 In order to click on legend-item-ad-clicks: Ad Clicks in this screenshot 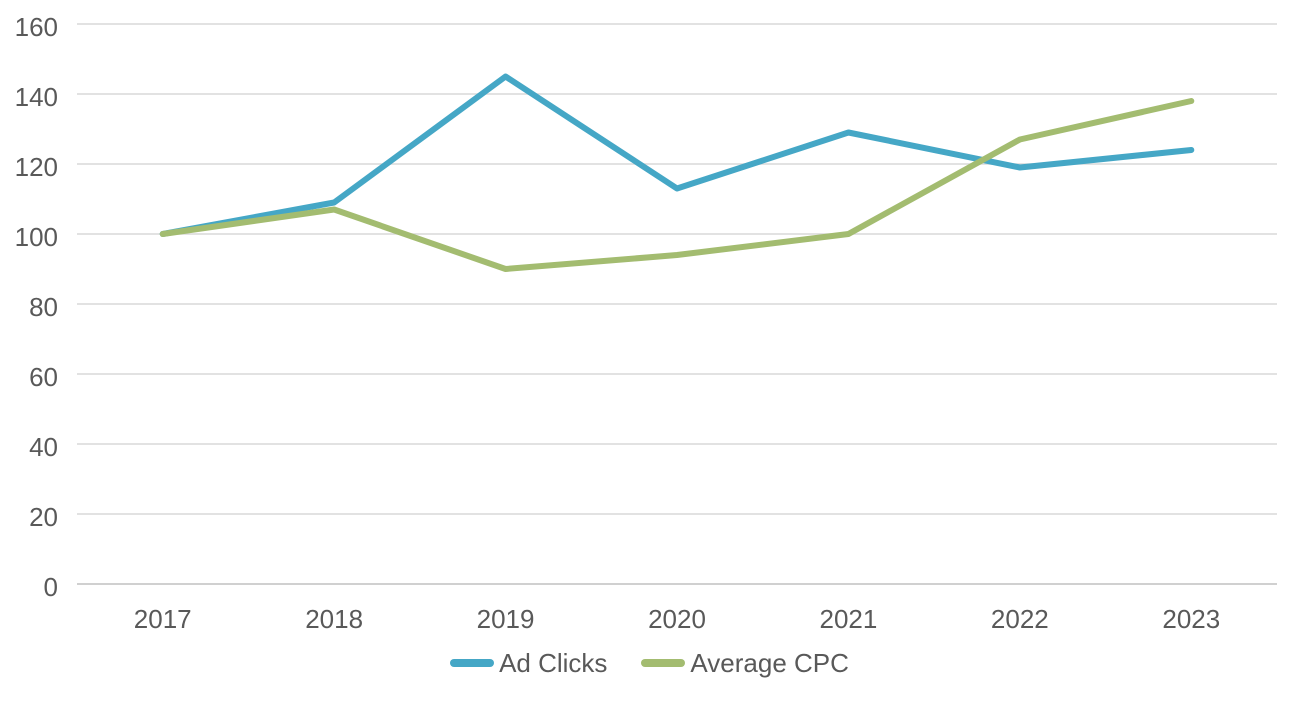, I will do `click(528, 663)`.